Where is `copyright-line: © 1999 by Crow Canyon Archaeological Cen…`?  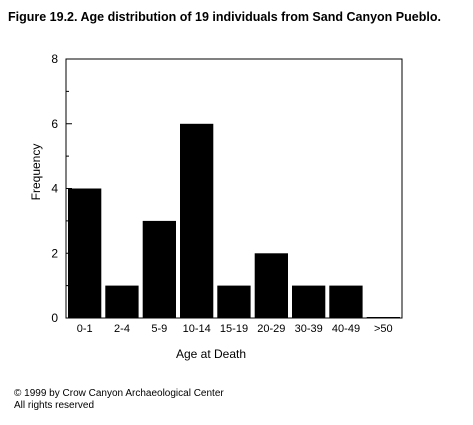 copyright-line: © 1999 by Crow Canyon Archaeological Cen… is located at coordinates (119, 393).